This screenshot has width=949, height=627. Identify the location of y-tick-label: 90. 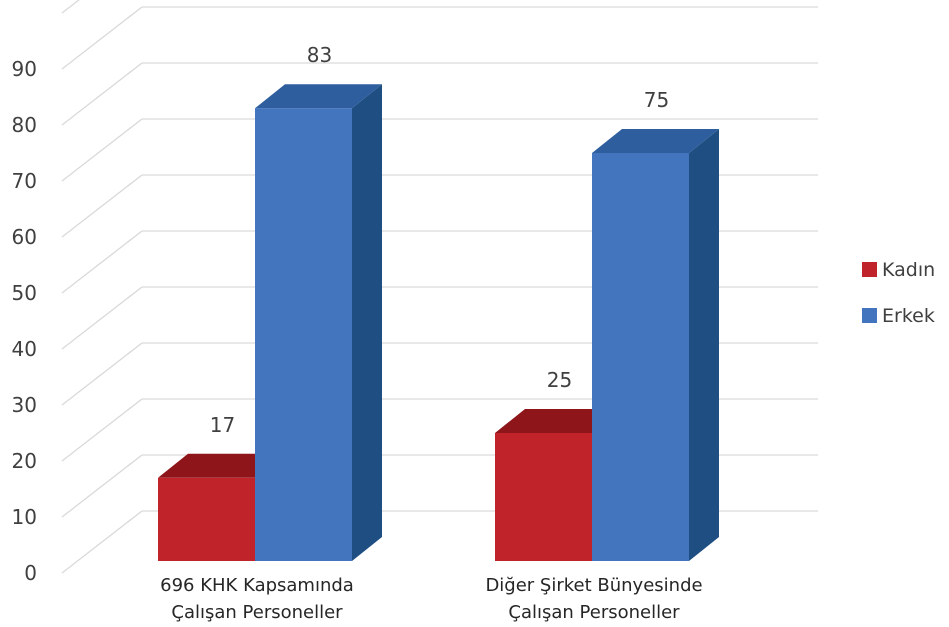
(24, 69).